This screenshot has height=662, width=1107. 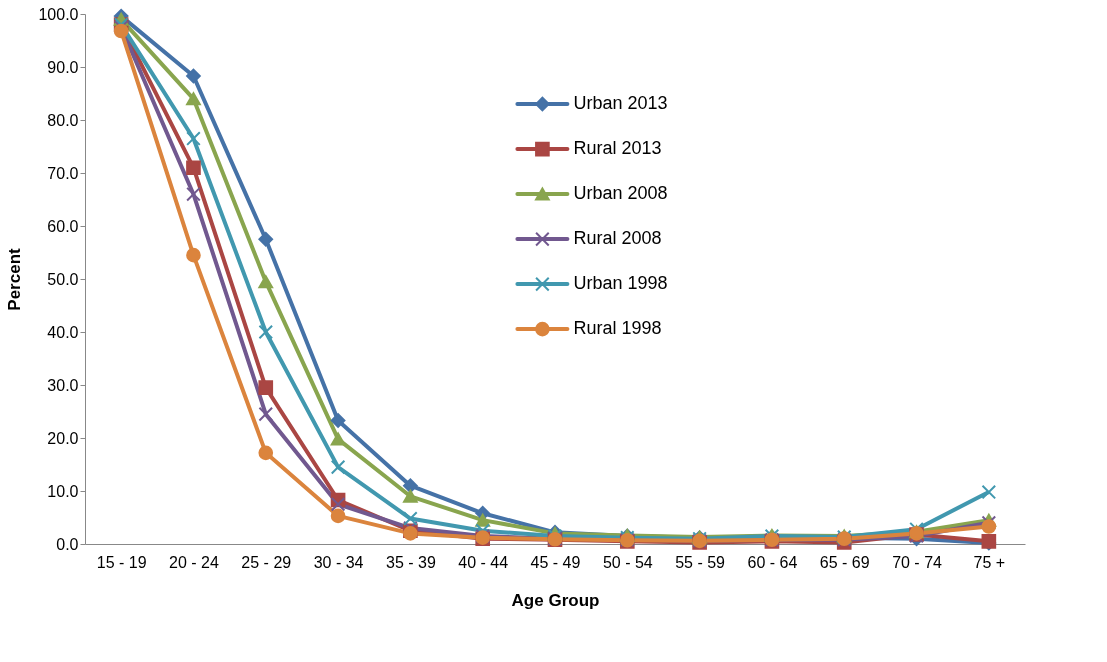 What do you see at coordinates (617, 328) in the screenshot?
I see `legend-label: Rural 1998` at bounding box center [617, 328].